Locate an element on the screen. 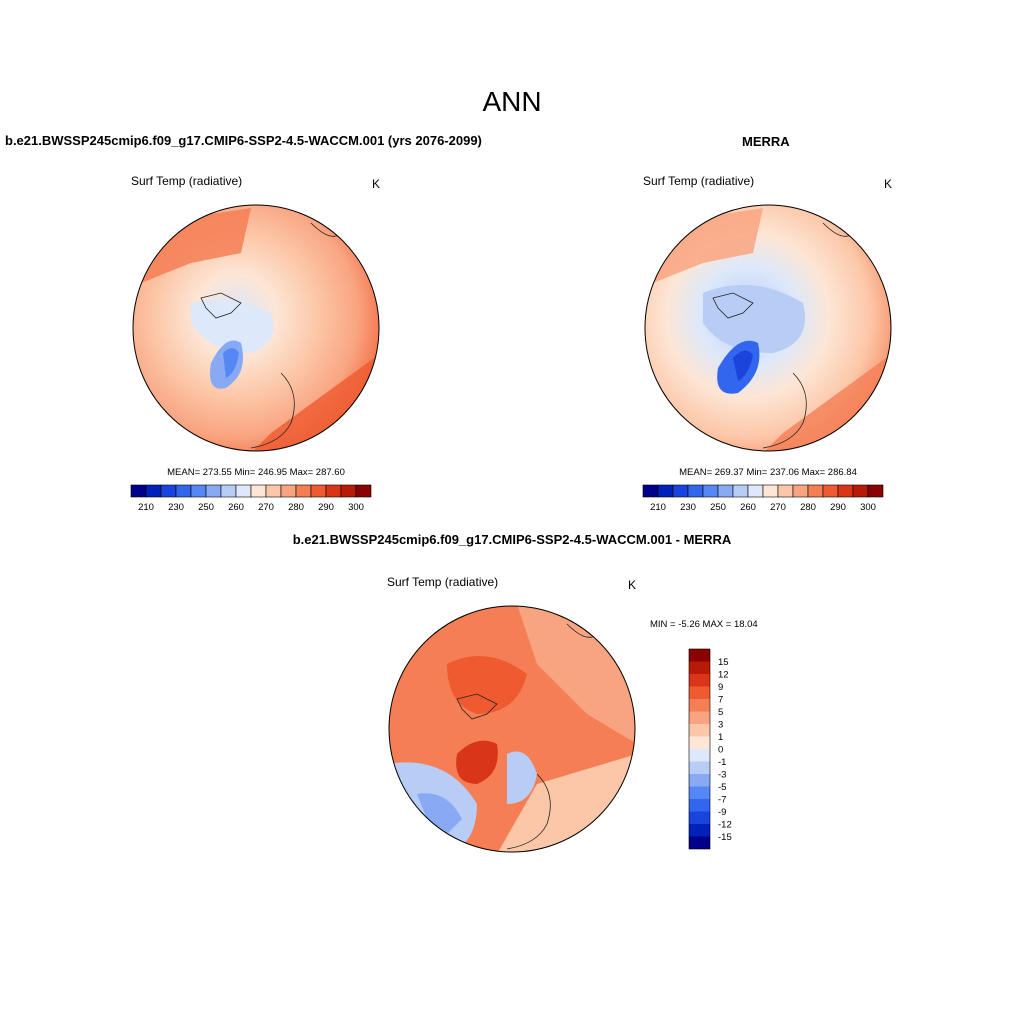  diff-colorbar-tick-label: -1 is located at coordinates (722, 762).